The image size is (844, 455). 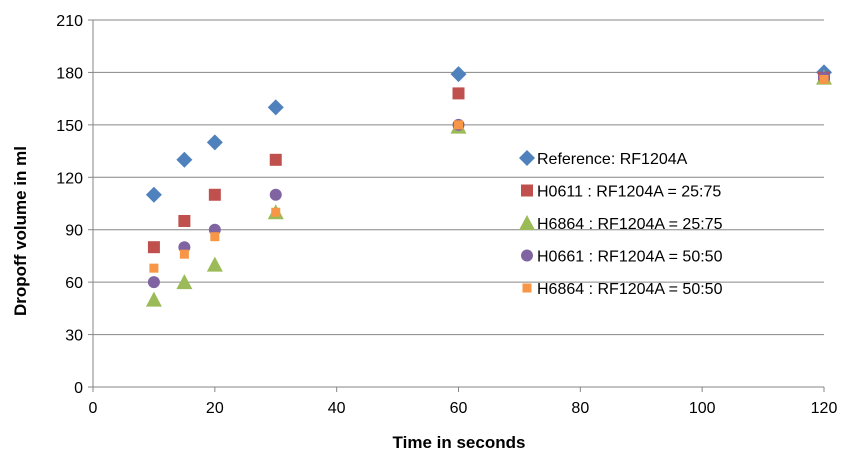 What do you see at coordinates (20, 231) in the screenshot?
I see `y-axis-title: Dropoff volume in ml` at bounding box center [20, 231].